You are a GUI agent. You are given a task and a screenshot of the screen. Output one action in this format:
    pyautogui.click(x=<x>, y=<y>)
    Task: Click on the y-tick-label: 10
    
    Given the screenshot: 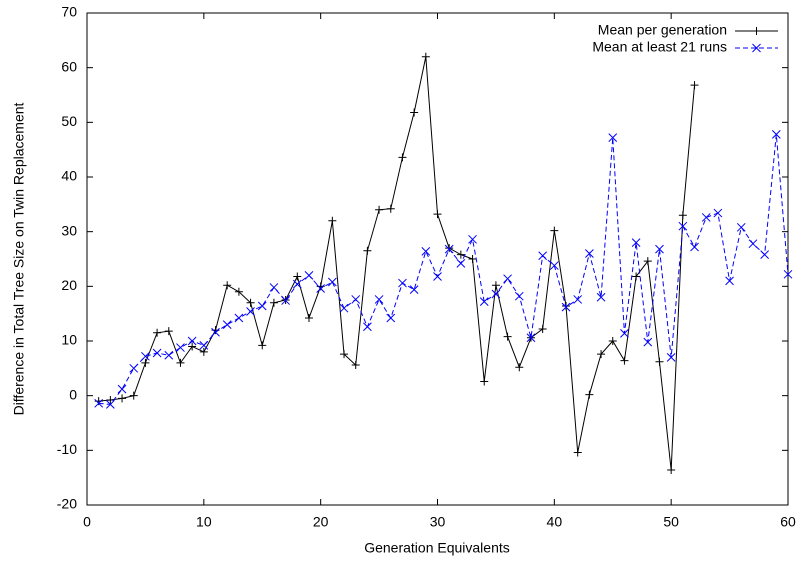 What is the action you would take?
    pyautogui.click(x=69, y=340)
    